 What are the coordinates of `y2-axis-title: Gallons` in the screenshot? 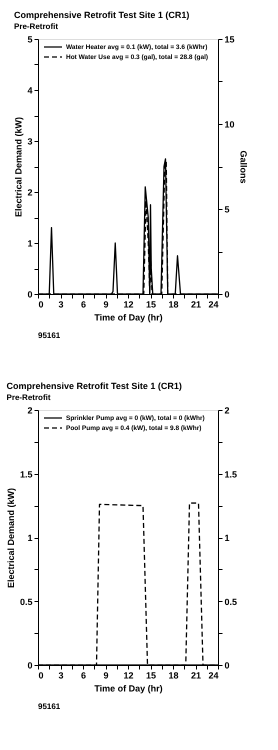 It's located at (243, 167).